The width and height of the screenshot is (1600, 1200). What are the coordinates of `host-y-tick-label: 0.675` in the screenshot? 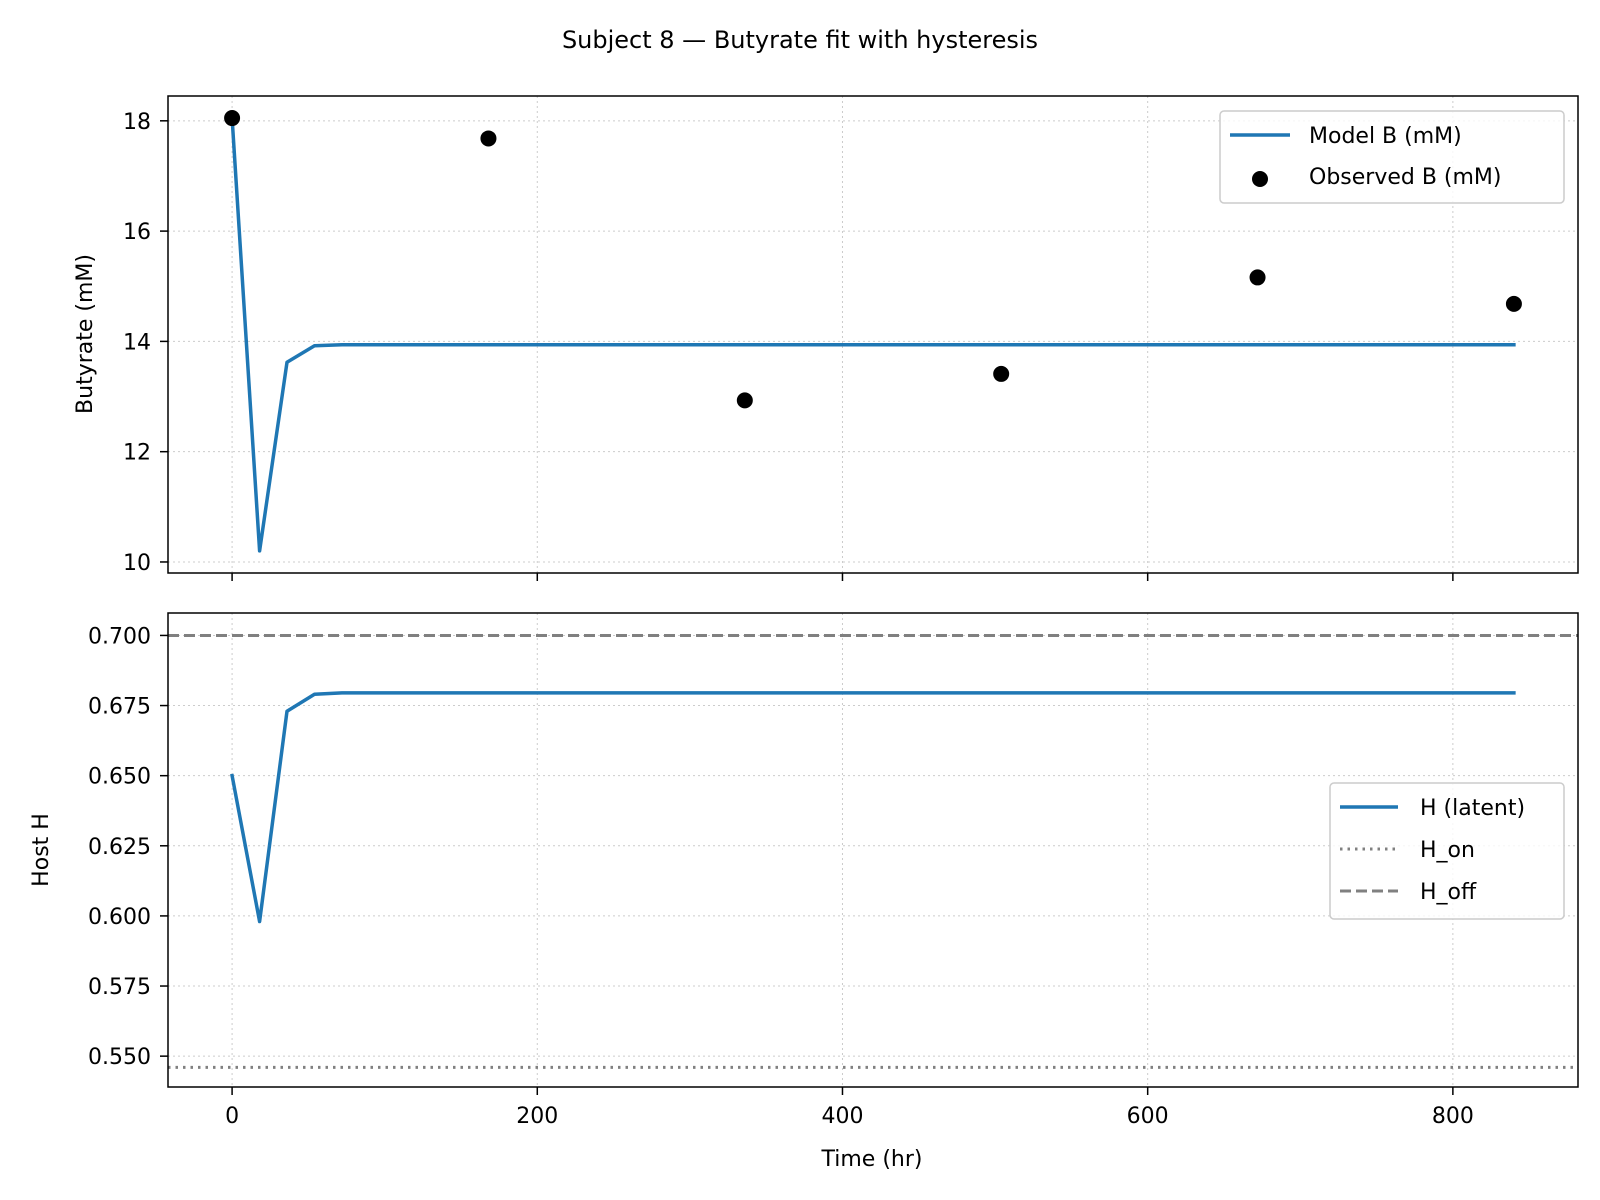 It's located at (119, 707).